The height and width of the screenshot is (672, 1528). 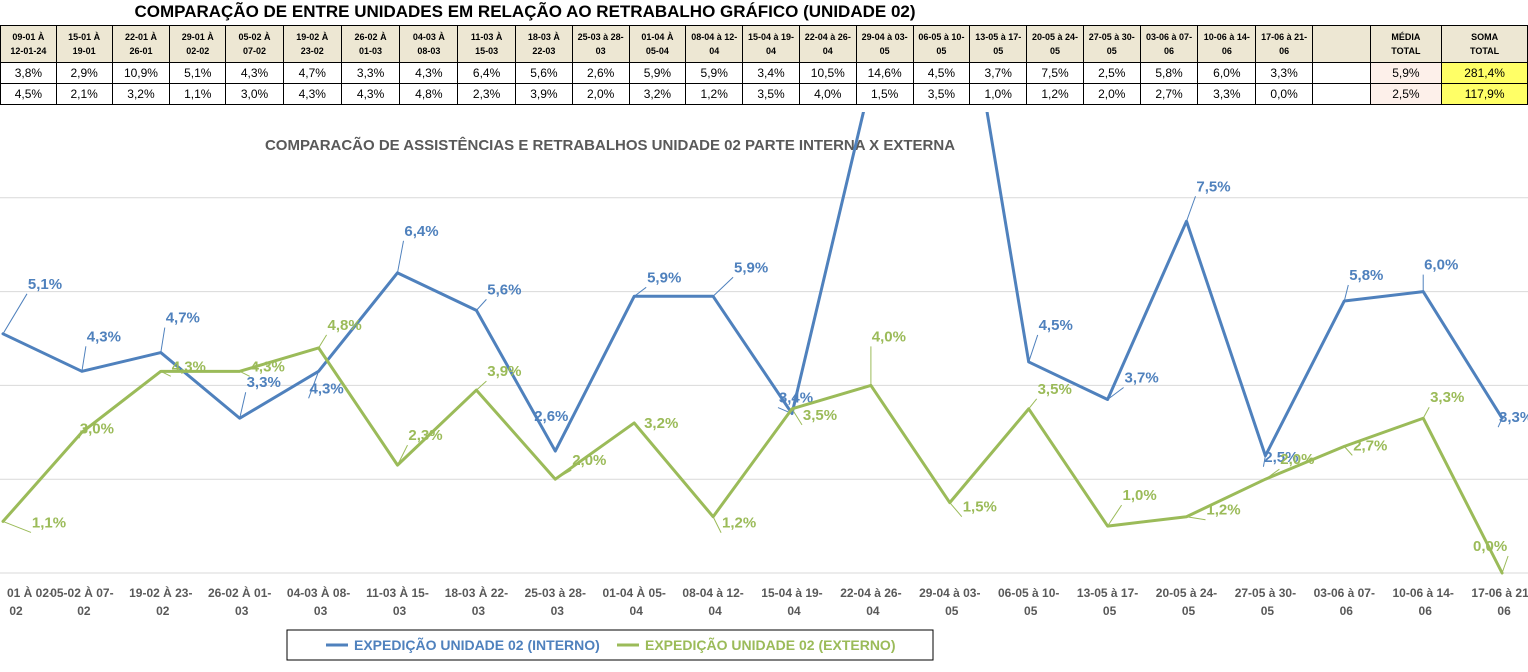 What do you see at coordinates (1055, 37) in the screenshot?
I see `header-line: 20-05 à 24-` at bounding box center [1055, 37].